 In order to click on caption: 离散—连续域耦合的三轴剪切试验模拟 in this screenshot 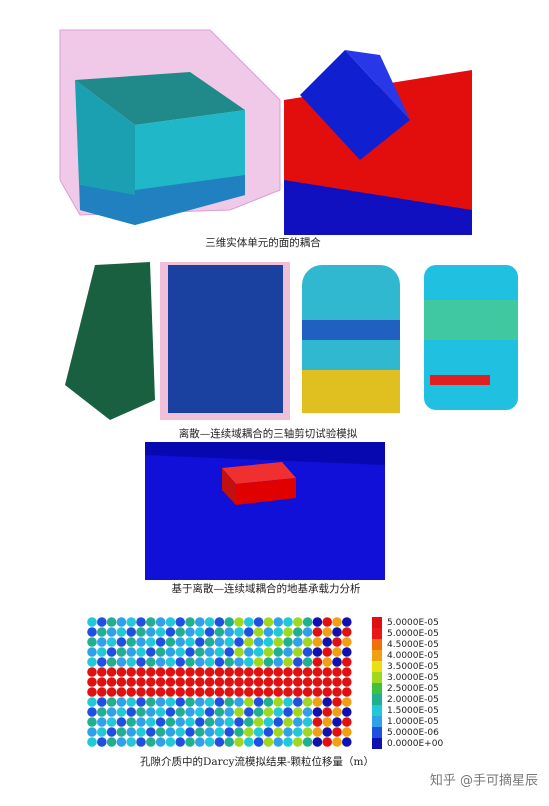, I will do `click(268, 433)`.